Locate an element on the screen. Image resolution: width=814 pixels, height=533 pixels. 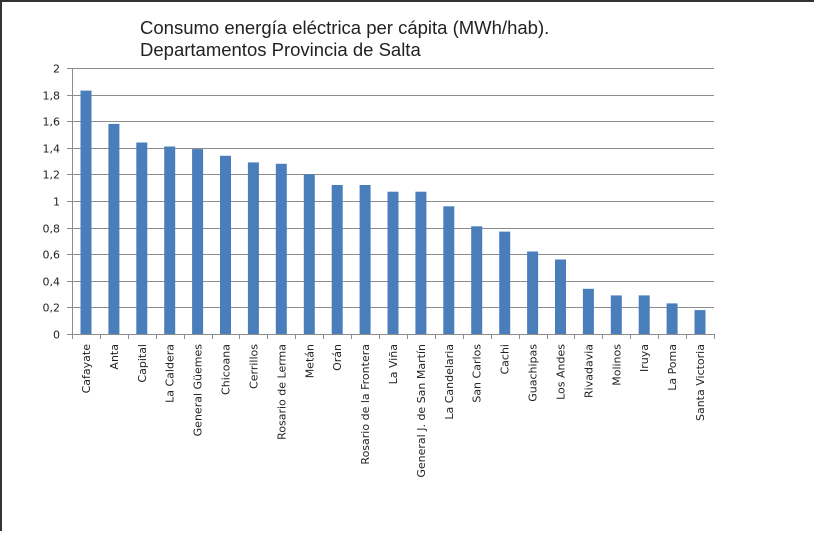
y-tick-label: 0 is located at coordinates (56, 335).